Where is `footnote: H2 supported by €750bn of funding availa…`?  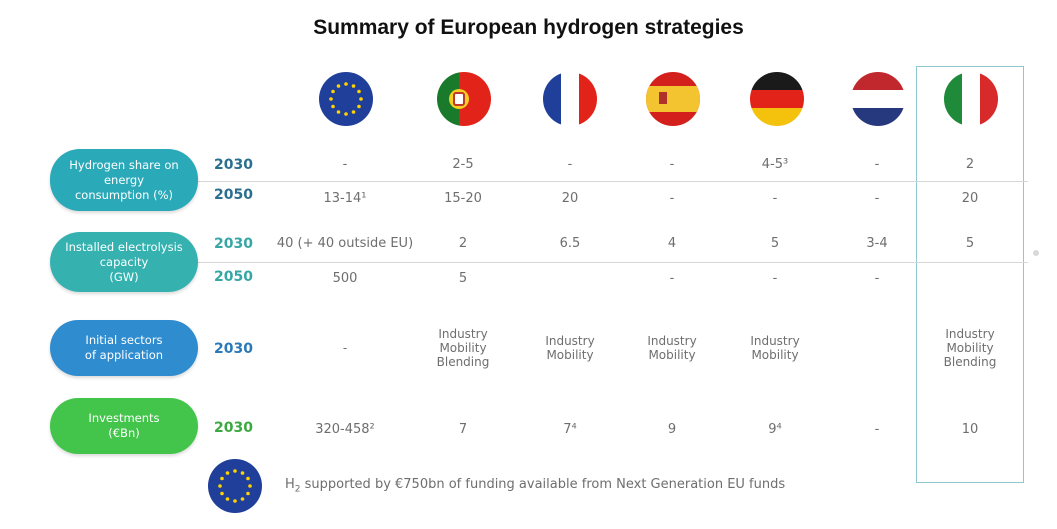 footnote: H2 supported by €750bn of funding availa… is located at coordinates (535, 486).